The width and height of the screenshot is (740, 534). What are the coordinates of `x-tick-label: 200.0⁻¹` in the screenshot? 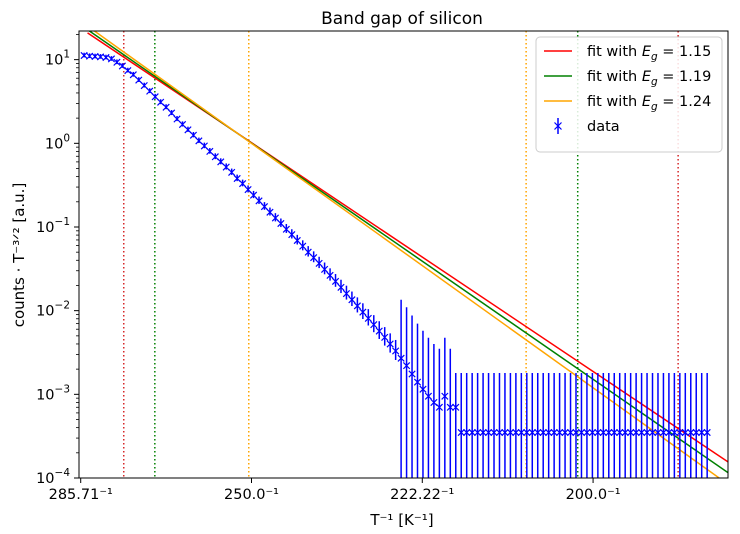 It's located at (593, 495).